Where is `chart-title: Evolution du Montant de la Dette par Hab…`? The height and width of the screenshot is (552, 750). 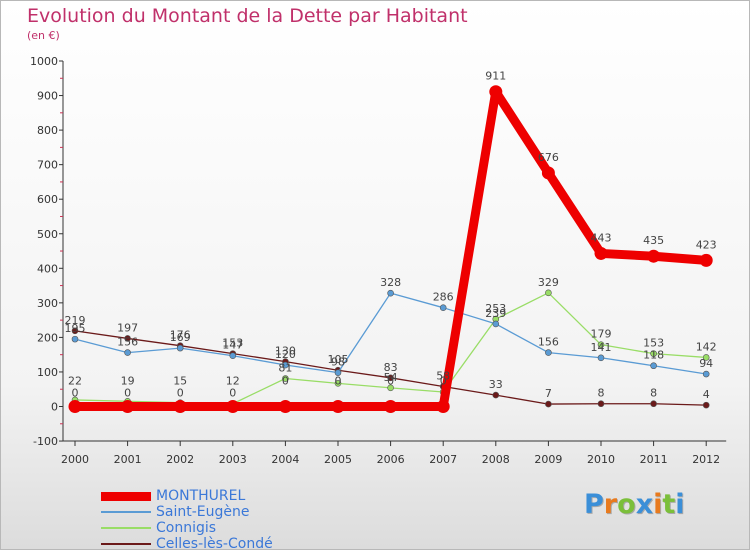 chart-title: Evolution du Montant de la Dette par Hab… is located at coordinates (247, 16).